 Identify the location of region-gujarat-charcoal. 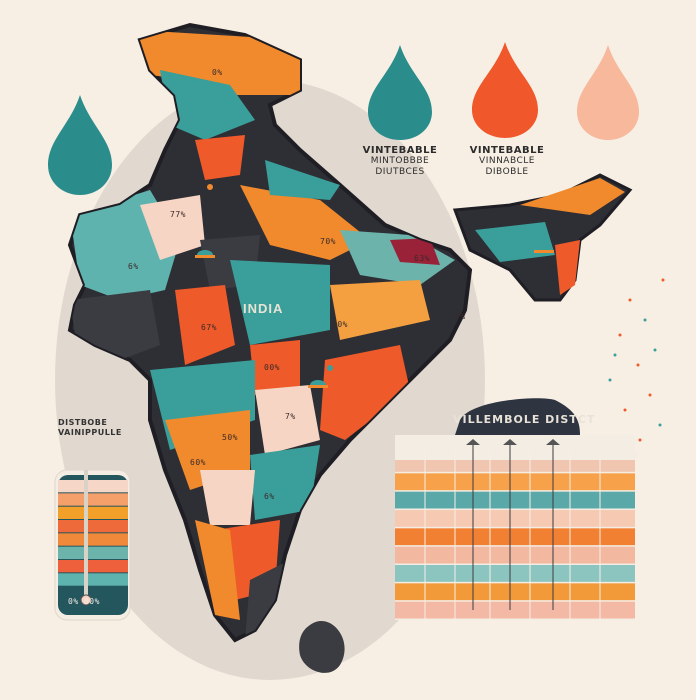
(115, 325).